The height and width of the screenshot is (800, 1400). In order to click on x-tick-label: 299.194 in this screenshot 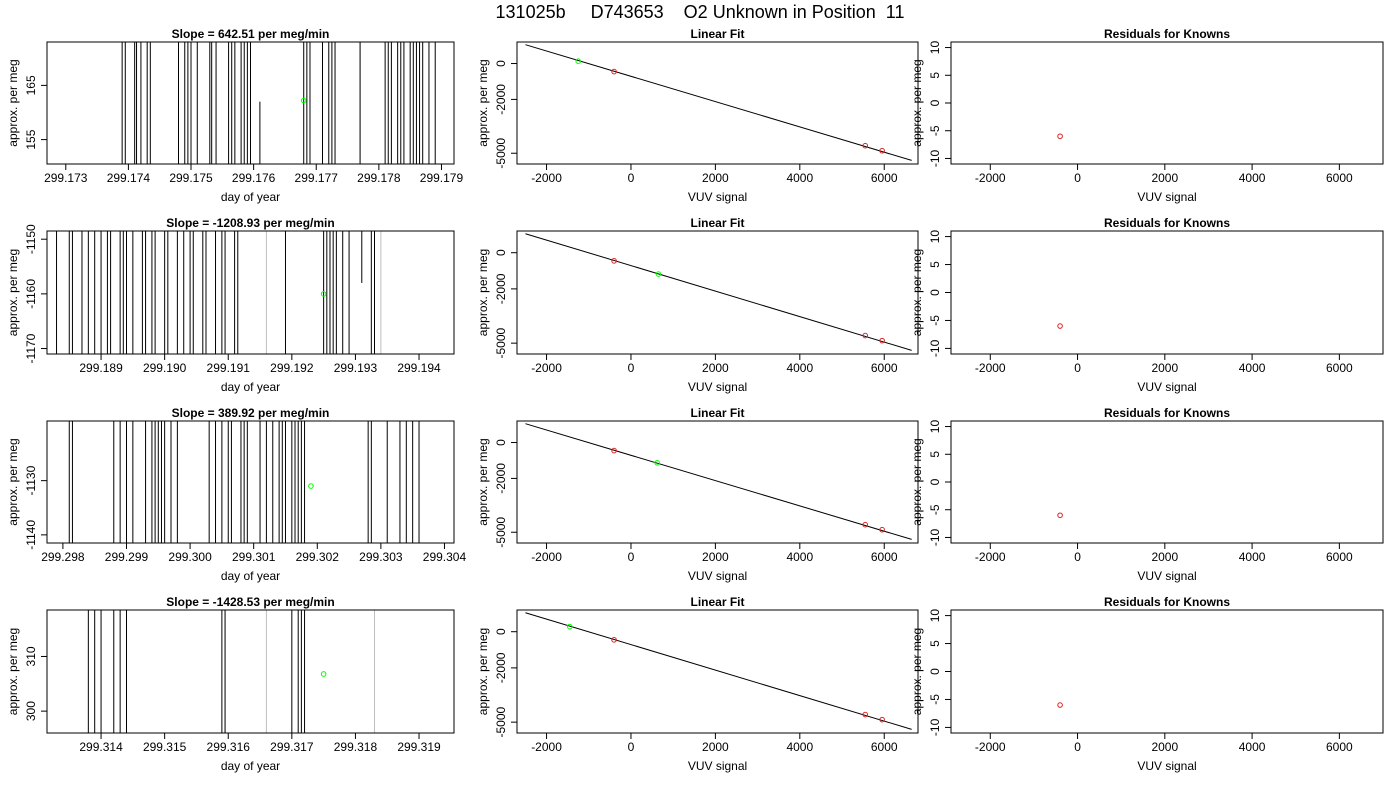, I will do `click(419, 368)`.